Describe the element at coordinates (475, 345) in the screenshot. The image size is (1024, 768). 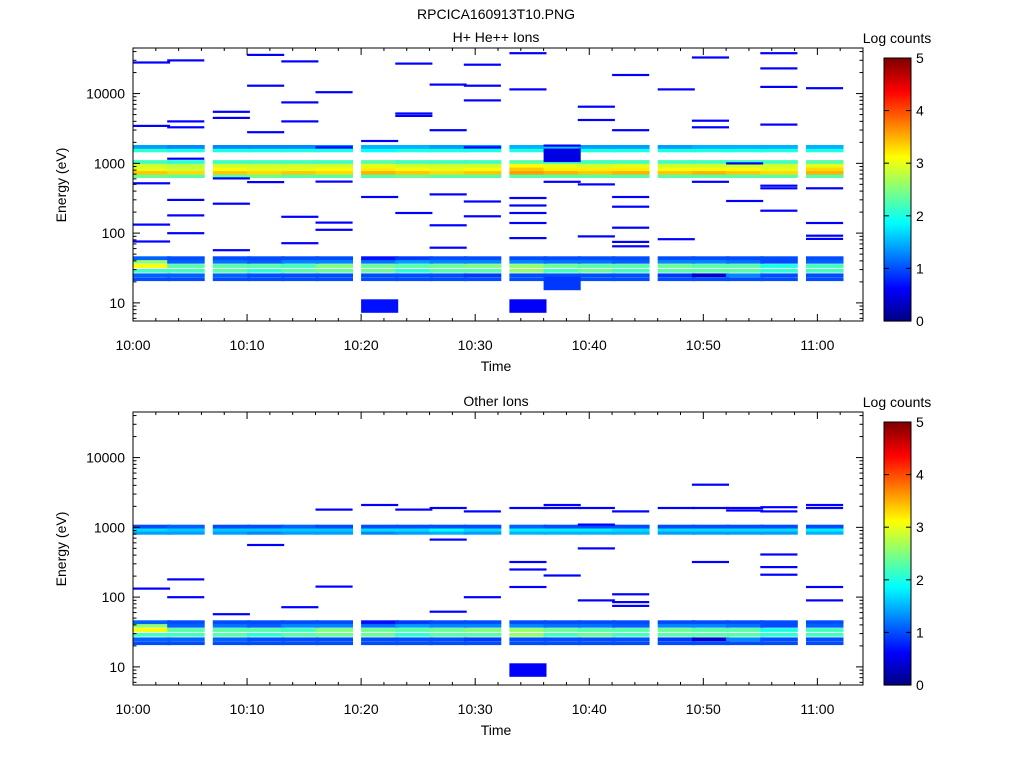
I see `x-tick-label: 10:30` at that location.